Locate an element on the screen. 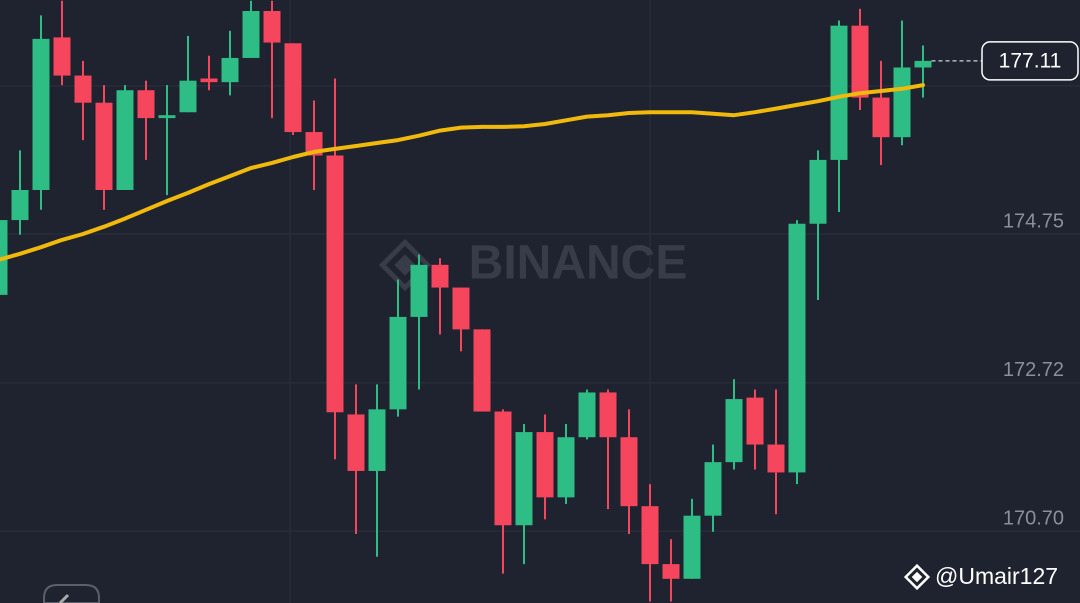  y-tick-label: 170.70 is located at coordinates (1033, 518).